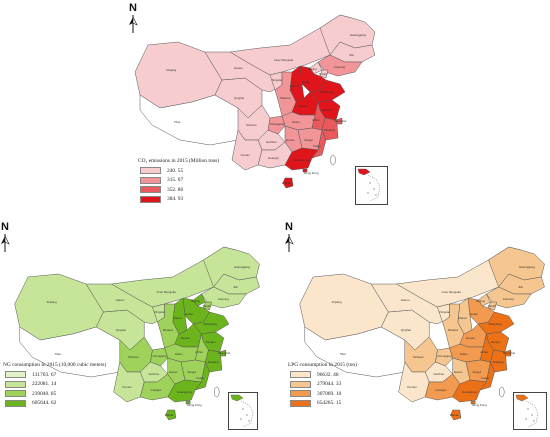 The image size is (550, 437). I want to click on north-arrow-shape, so click(289, 243).